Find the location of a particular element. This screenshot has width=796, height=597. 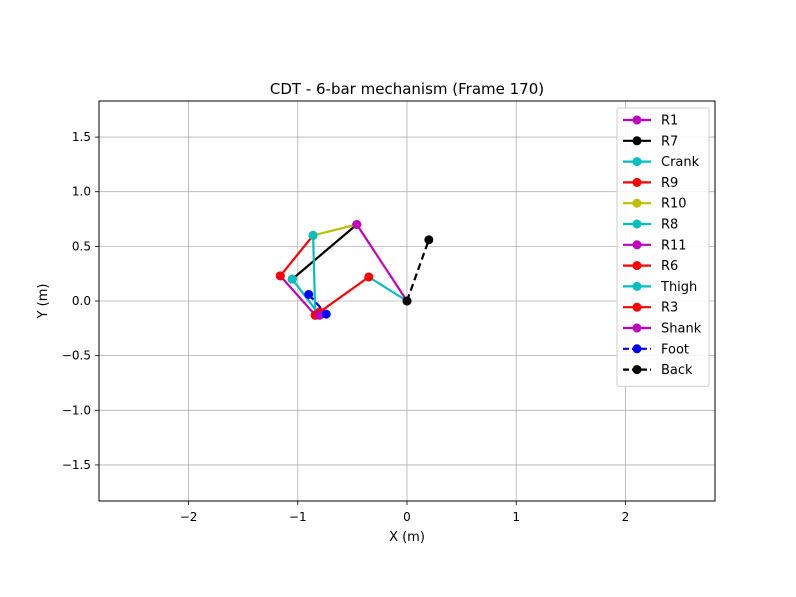

y-tick-label: 1.5 is located at coordinates (81, 137).